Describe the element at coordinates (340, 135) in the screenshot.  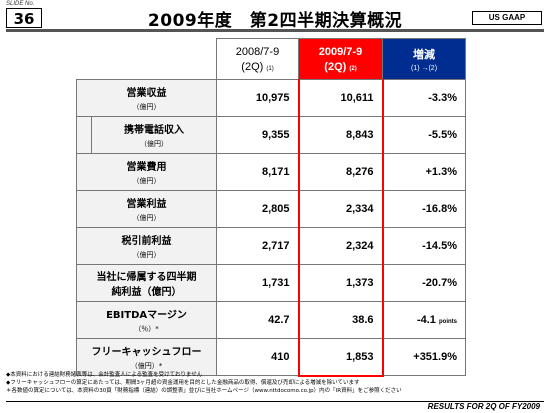
I see `cur-value: 8,843` at that location.